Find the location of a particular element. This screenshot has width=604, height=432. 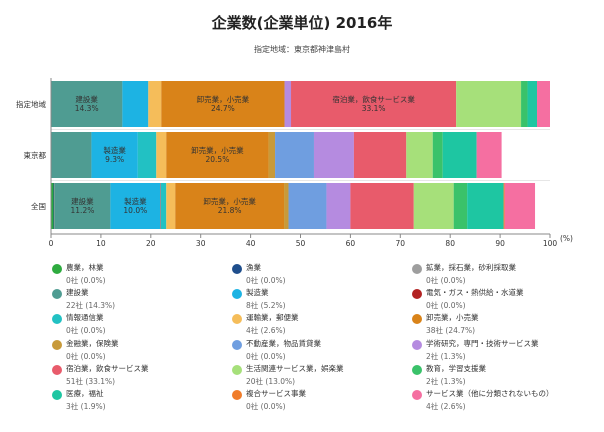

data-label: 製造業 is located at coordinates (114, 150).